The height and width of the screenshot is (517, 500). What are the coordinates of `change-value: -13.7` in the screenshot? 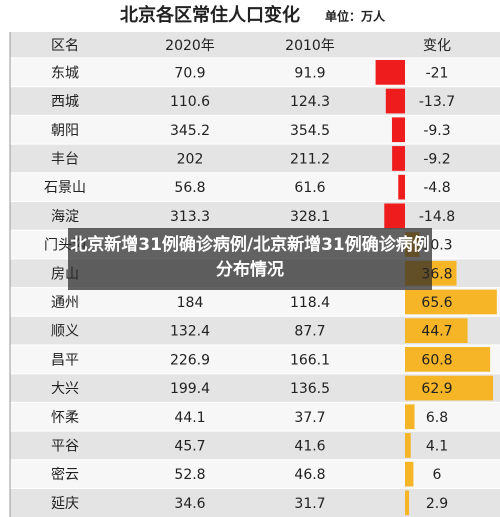 It's located at (437, 102).